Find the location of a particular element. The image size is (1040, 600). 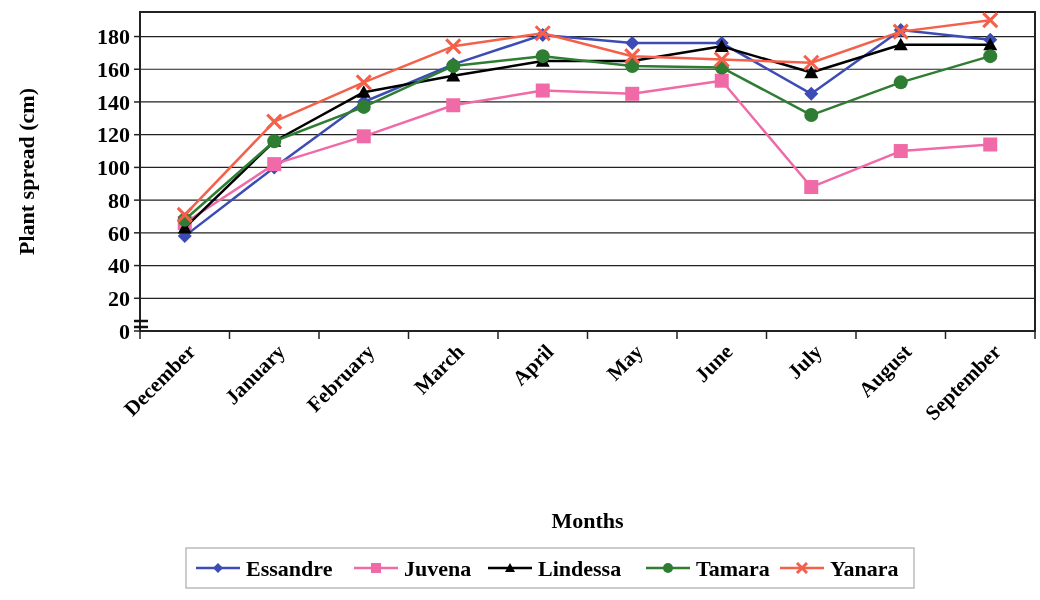

y-tick-label: 60 is located at coordinates (119, 233).